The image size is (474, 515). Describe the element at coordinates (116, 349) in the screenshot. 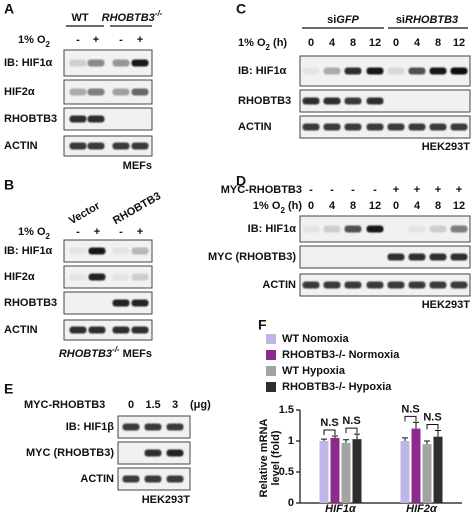

I see `text-part: -/-` at that location.